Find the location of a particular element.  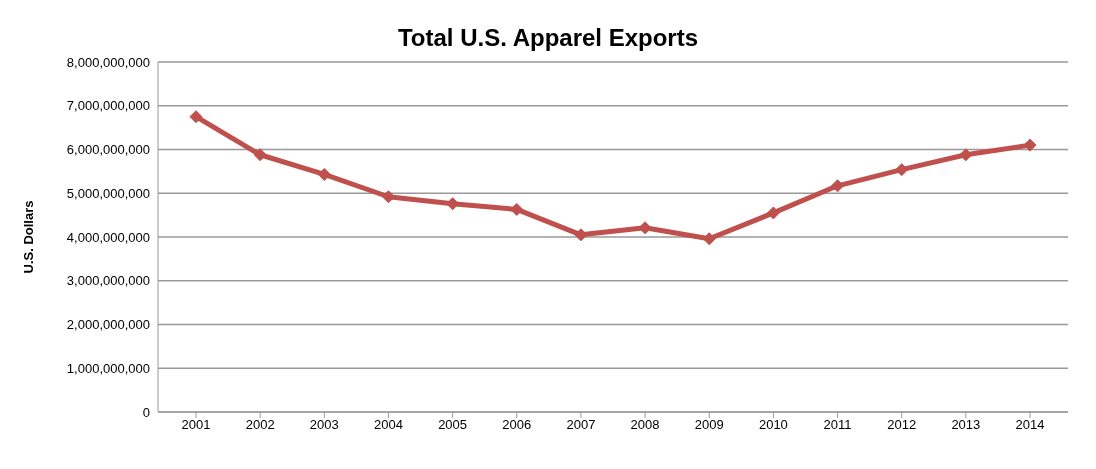

x-tick-label: 2014 is located at coordinates (1030, 425).